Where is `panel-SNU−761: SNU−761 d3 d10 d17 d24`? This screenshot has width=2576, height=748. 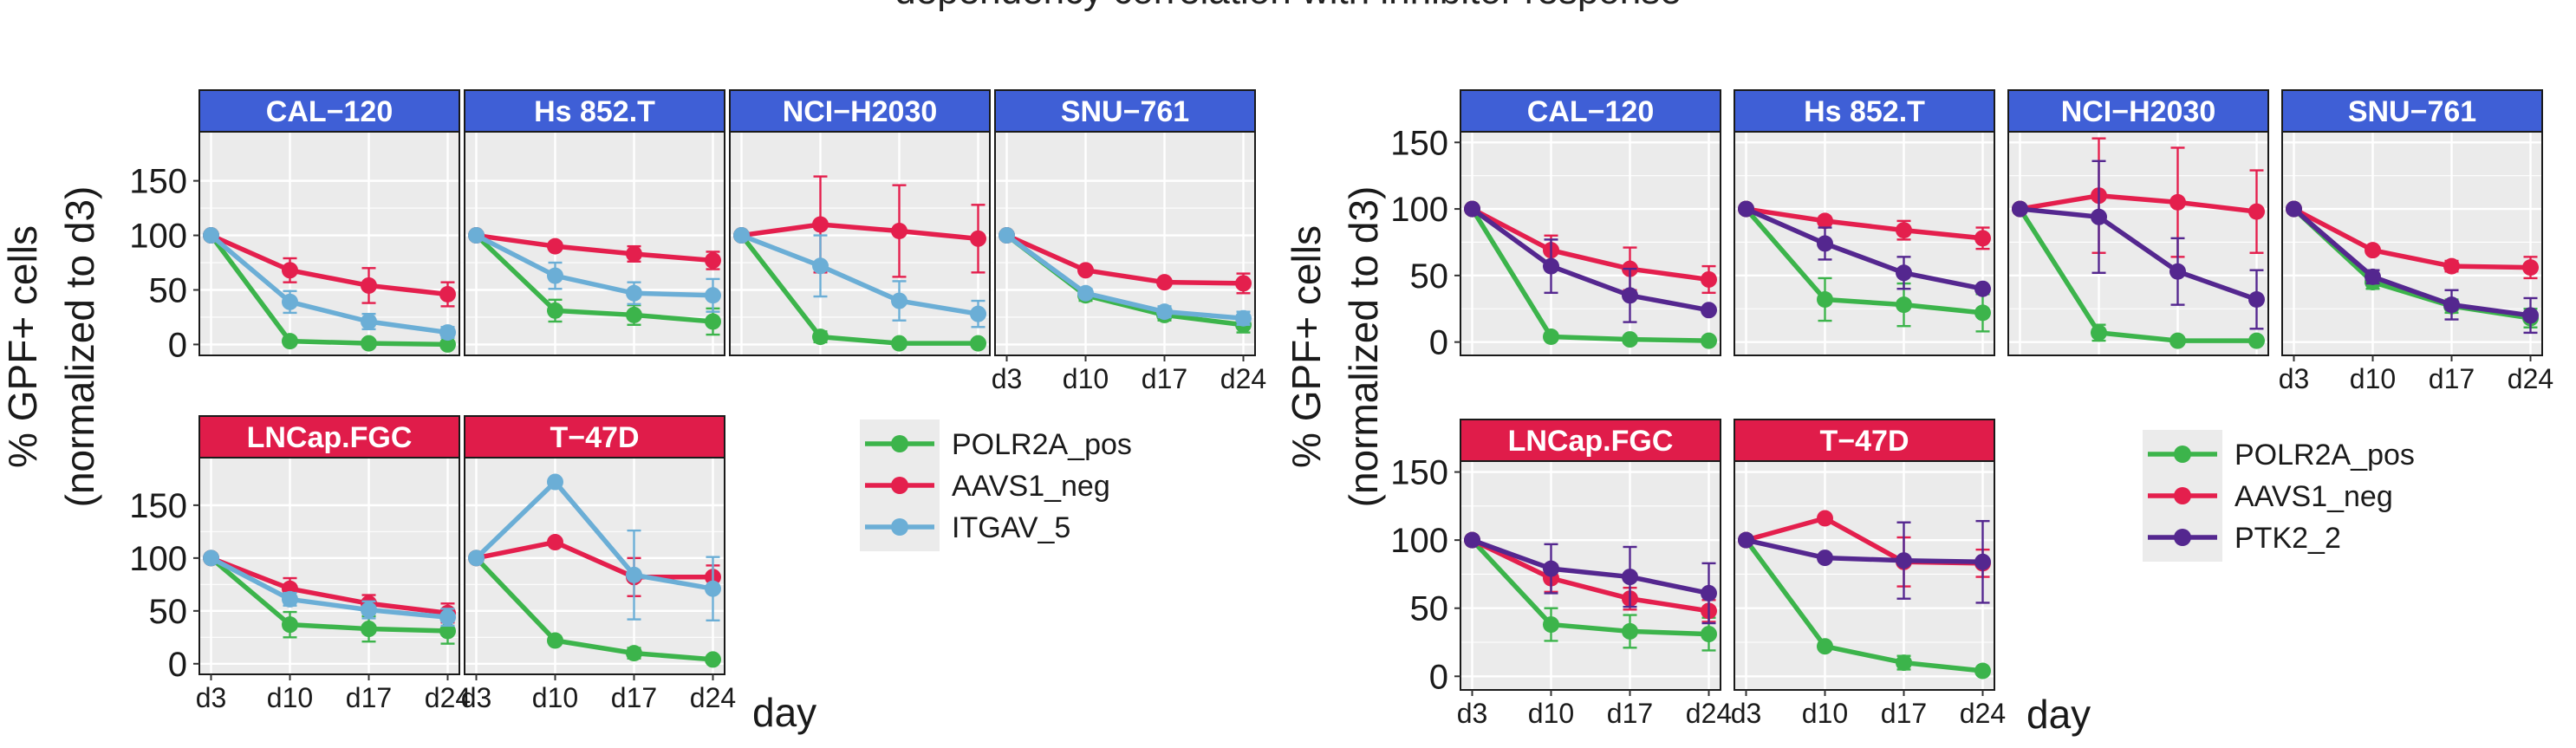
panel-SNU−761: SNU−761 d3 d10 d17 d24 is located at coordinates (1129, 241).